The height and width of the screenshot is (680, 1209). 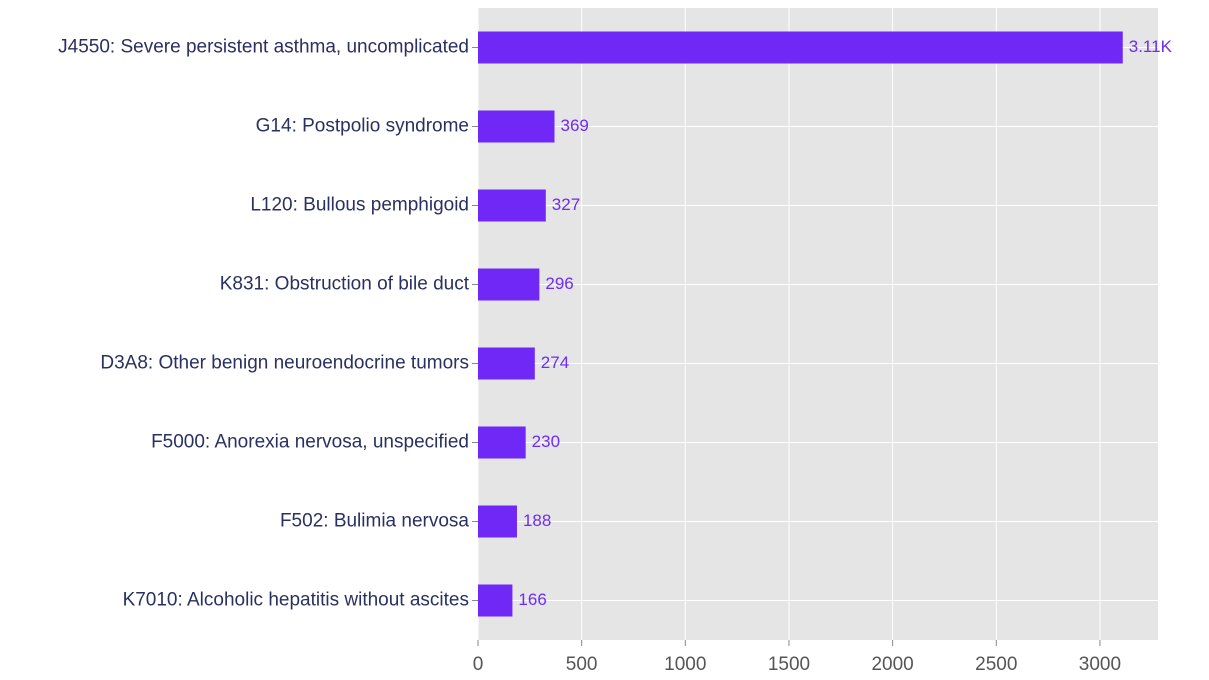 What do you see at coordinates (559, 283) in the screenshot?
I see `value-label: 296` at bounding box center [559, 283].